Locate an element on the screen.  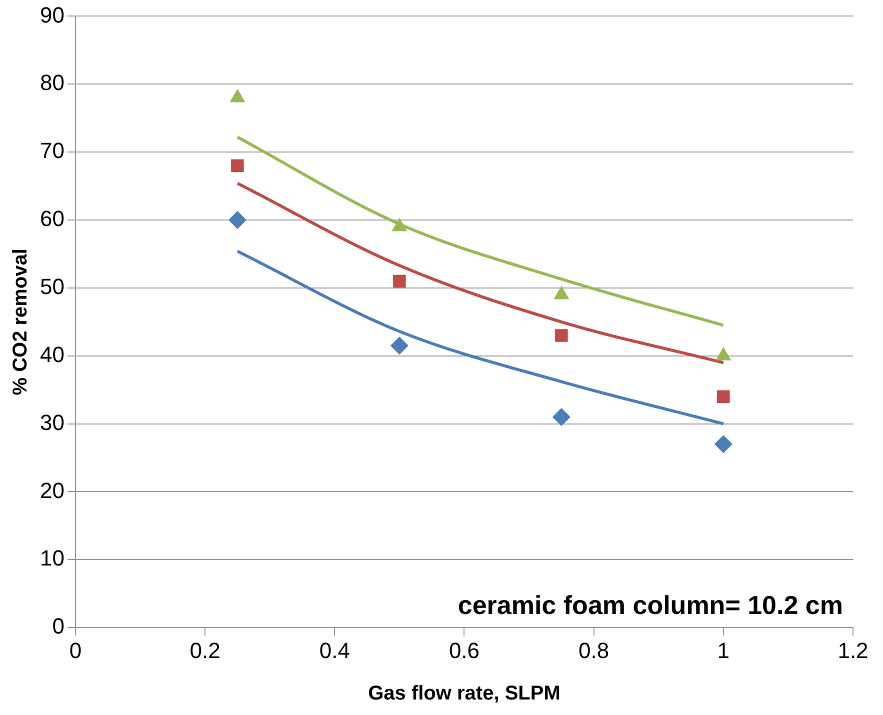
y-tick-label: 60 is located at coordinates (52, 219).